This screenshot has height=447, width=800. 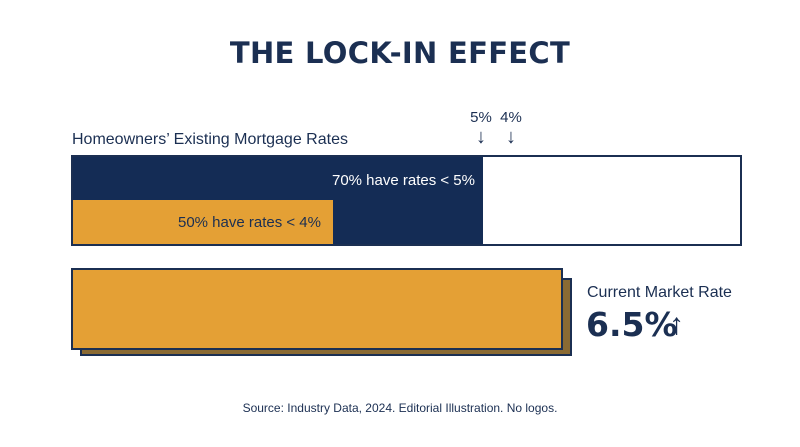 I want to click on chart-title: THE LOCK-IN EFFECT, so click(x=400, y=53).